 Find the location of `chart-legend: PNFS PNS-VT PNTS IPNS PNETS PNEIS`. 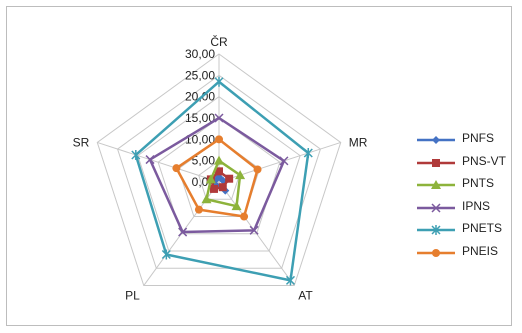

chart-legend: PNFS PNS-VT PNTS IPNS PNETS PNEIS is located at coordinates (465, 197).